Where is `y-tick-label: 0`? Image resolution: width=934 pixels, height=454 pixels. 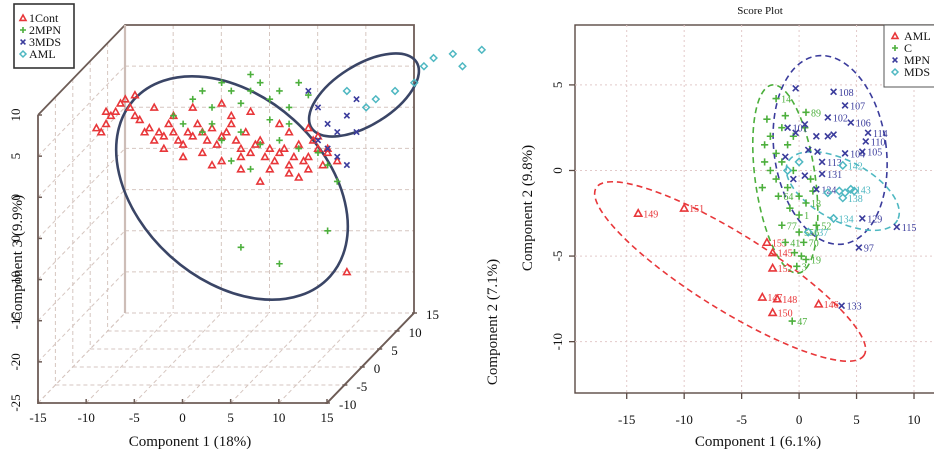 y-tick-label: 0 is located at coordinates (557, 170).